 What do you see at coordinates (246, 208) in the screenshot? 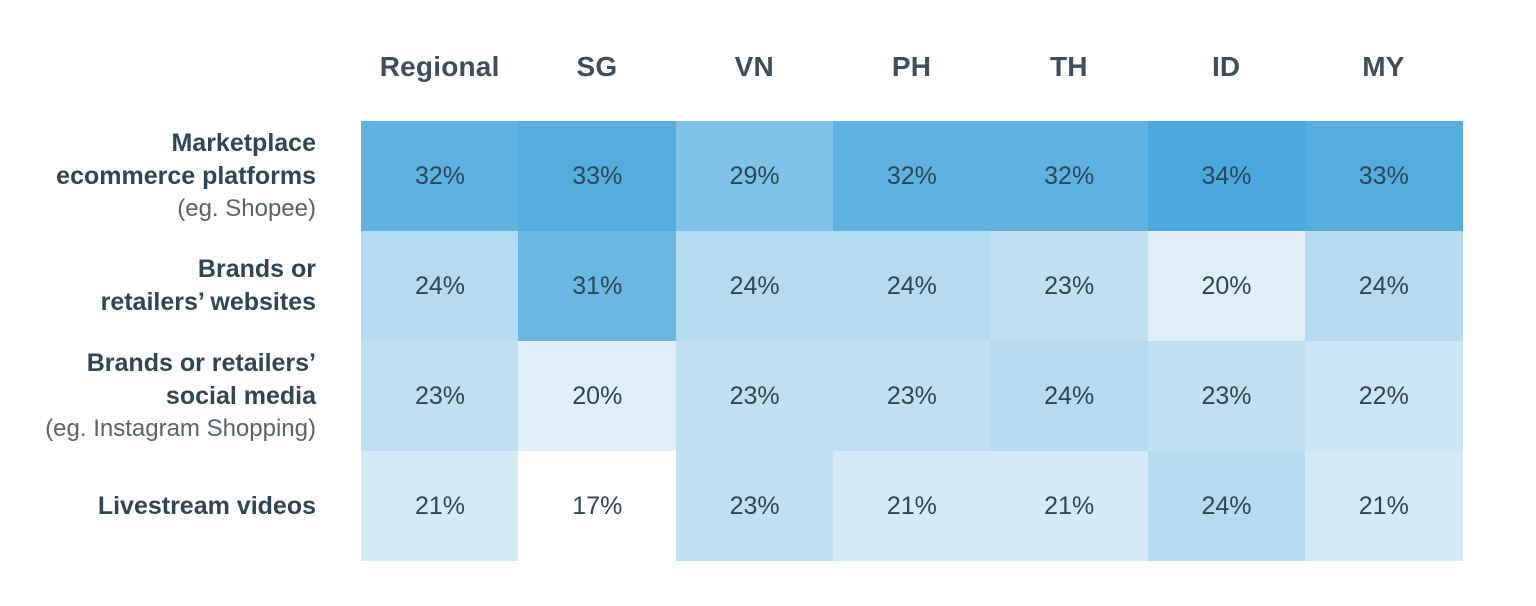
I see `row-label-example: (eg. Shopee)` at bounding box center [246, 208].